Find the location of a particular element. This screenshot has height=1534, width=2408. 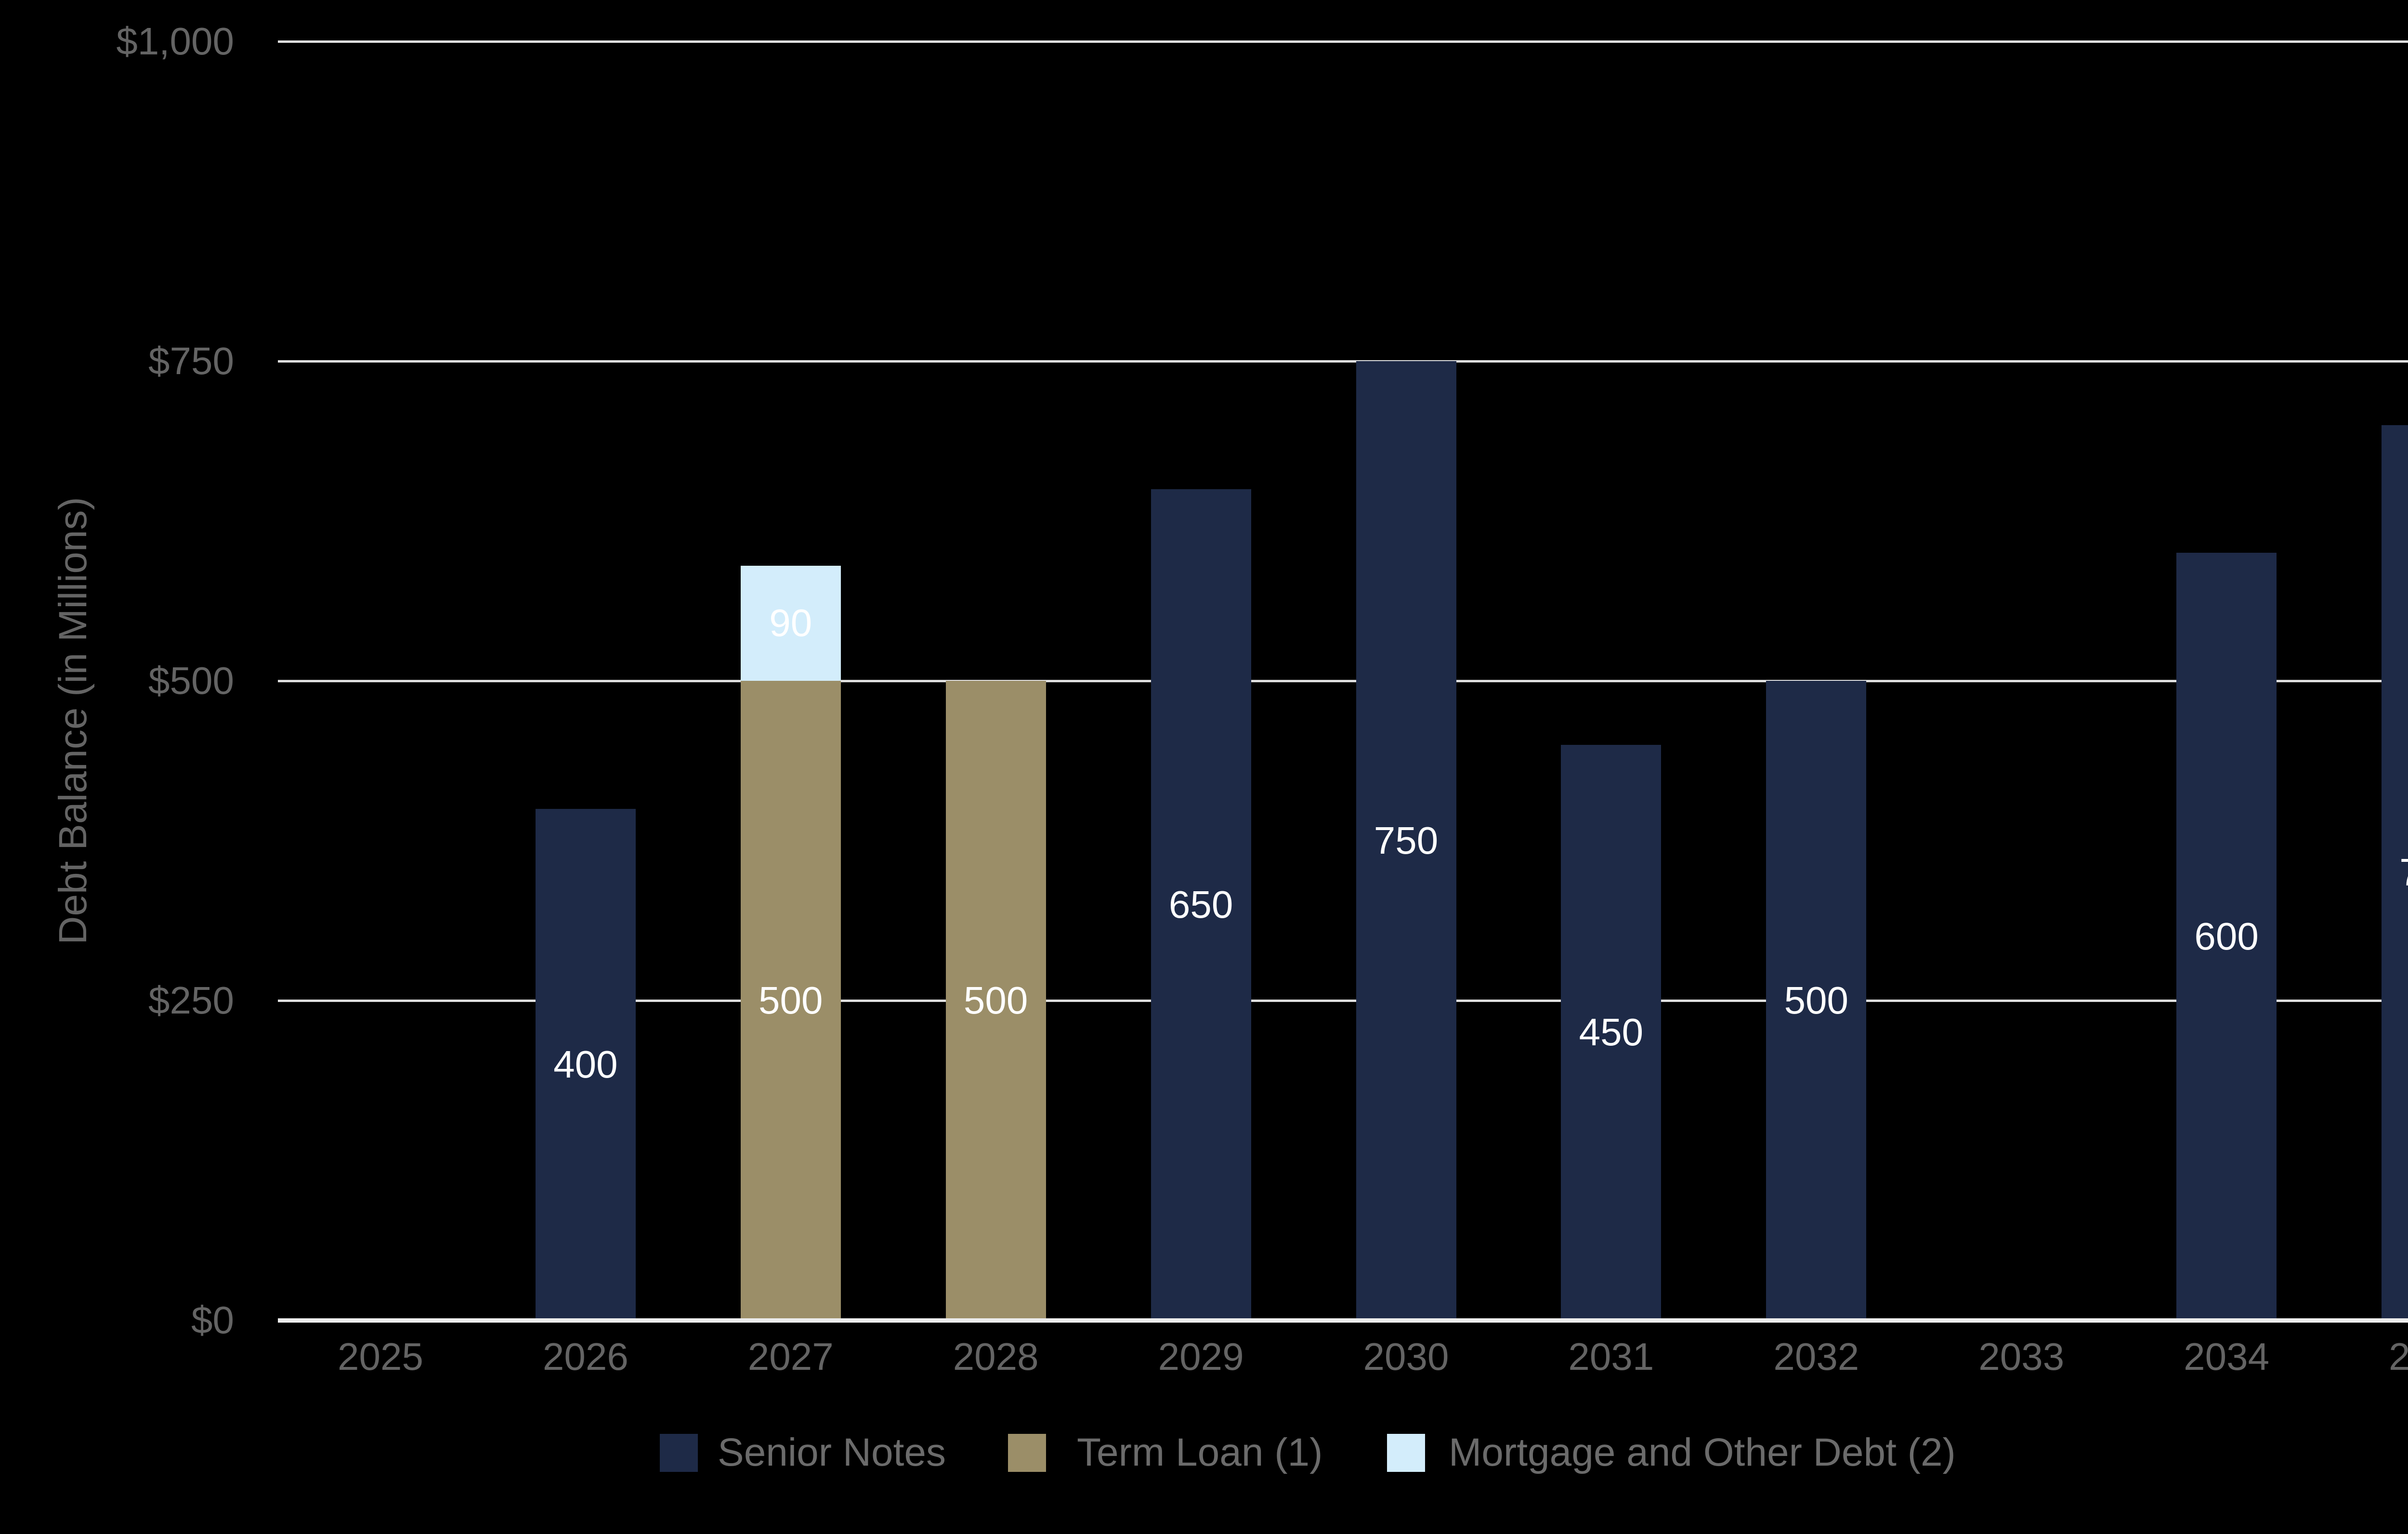

bar-segment-2028-term-loan-1: 500 is located at coordinates (995, 1000).